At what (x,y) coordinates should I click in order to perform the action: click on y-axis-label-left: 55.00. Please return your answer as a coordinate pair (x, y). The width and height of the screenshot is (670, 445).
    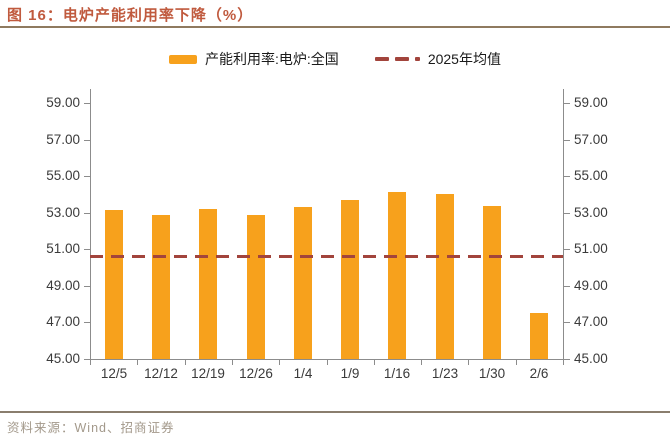
    Looking at the image, I should click on (63, 175).